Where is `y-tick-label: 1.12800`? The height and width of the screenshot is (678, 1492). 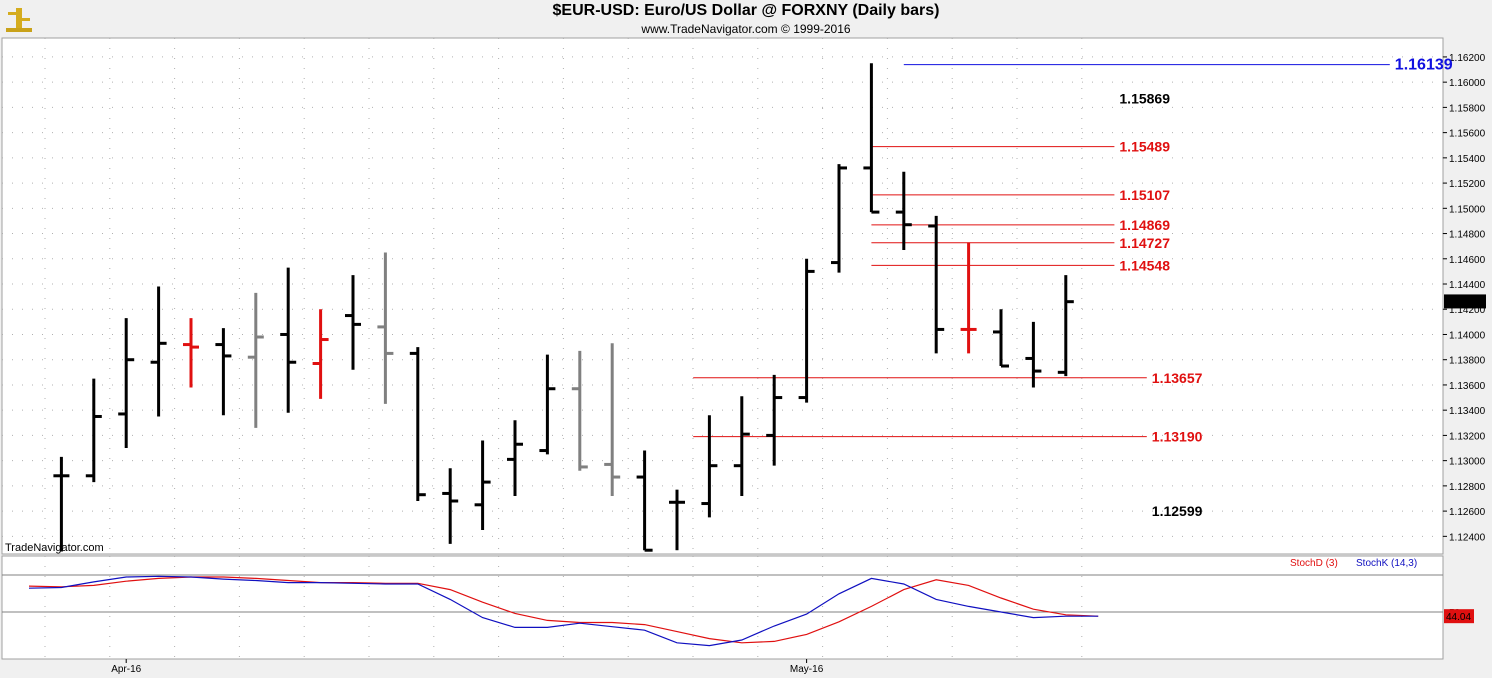 y-tick-label: 1.12800 is located at coordinates (1467, 487).